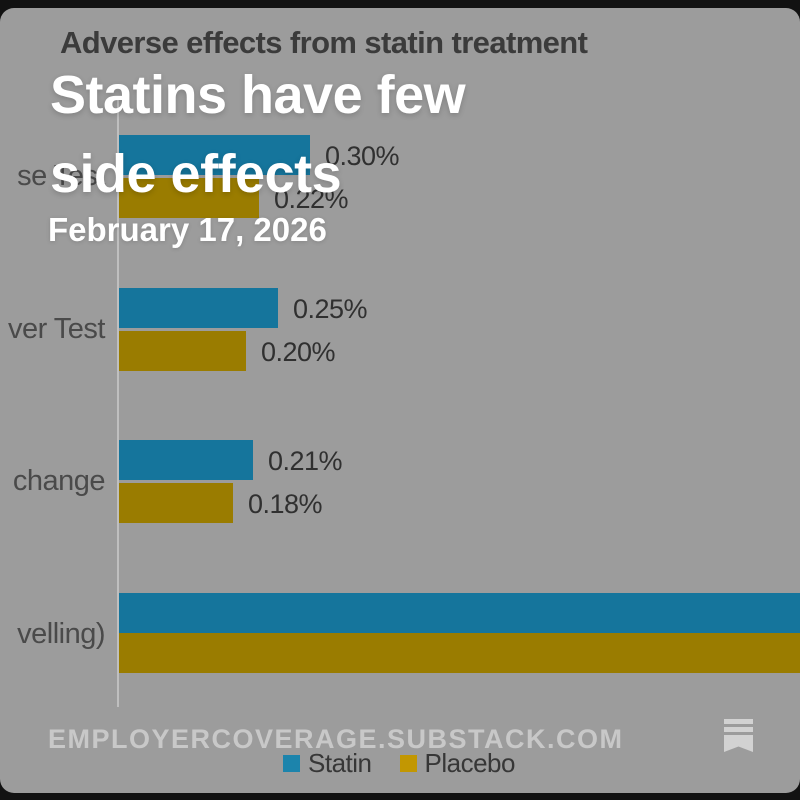 The image size is (800, 800). What do you see at coordinates (336, 739) in the screenshot?
I see `site-url: EMPLOYERCOVERAGE.SUBSTACK.COM` at bounding box center [336, 739].